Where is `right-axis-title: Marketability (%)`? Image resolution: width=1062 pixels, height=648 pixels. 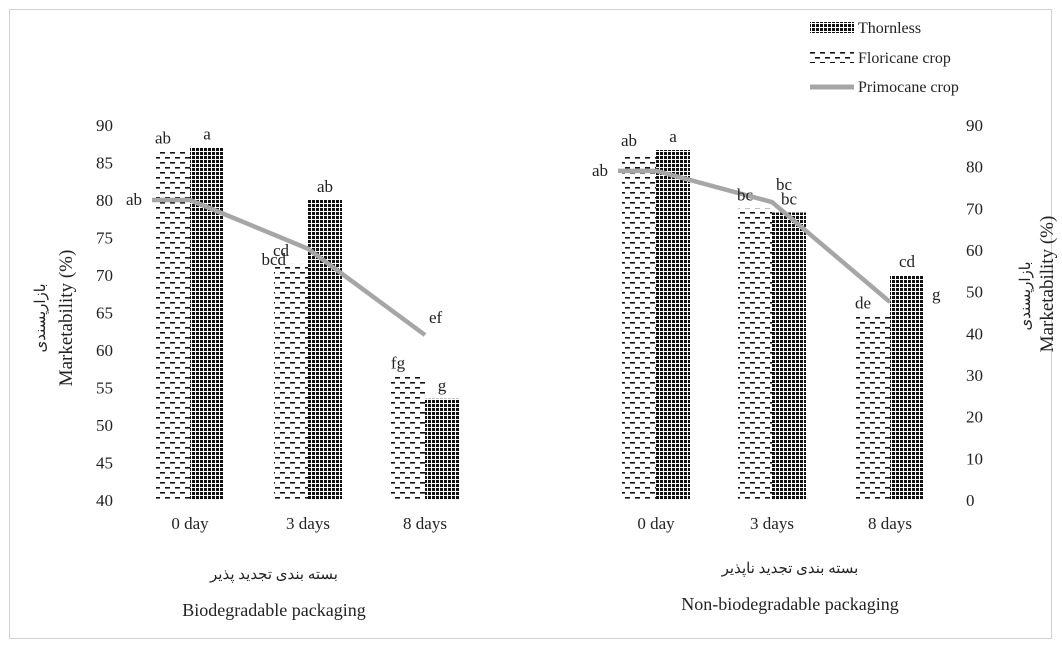 right-axis-title: Marketability (%) is located at coordinates (1047, 284).